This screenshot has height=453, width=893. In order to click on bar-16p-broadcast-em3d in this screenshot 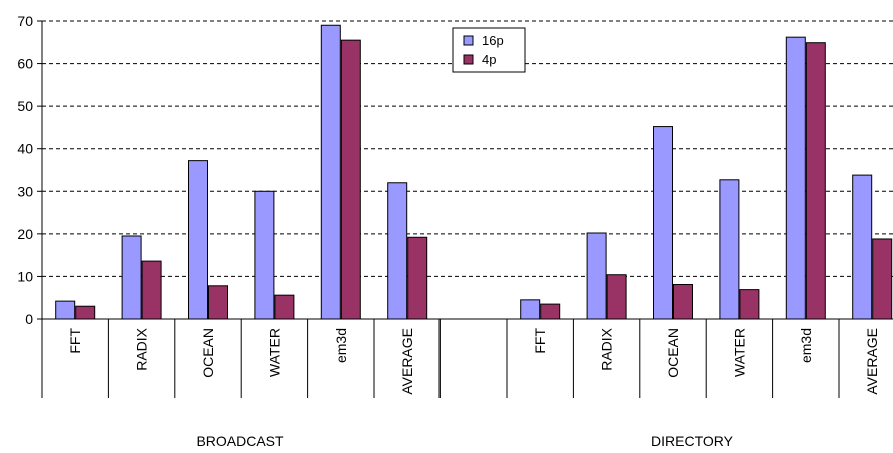, I will do `click(330, 172)`.